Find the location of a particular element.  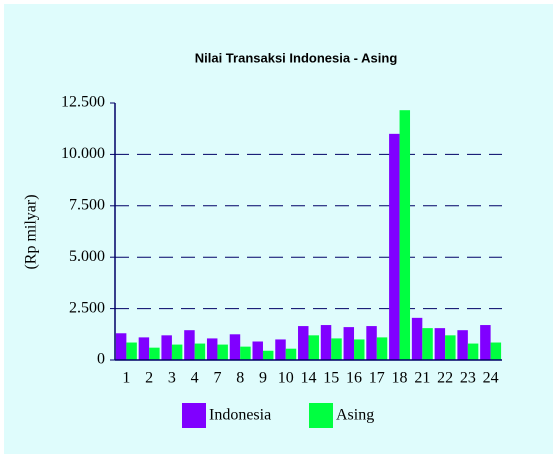

x-tick-label: 16 is located at coordinates (354, 378).